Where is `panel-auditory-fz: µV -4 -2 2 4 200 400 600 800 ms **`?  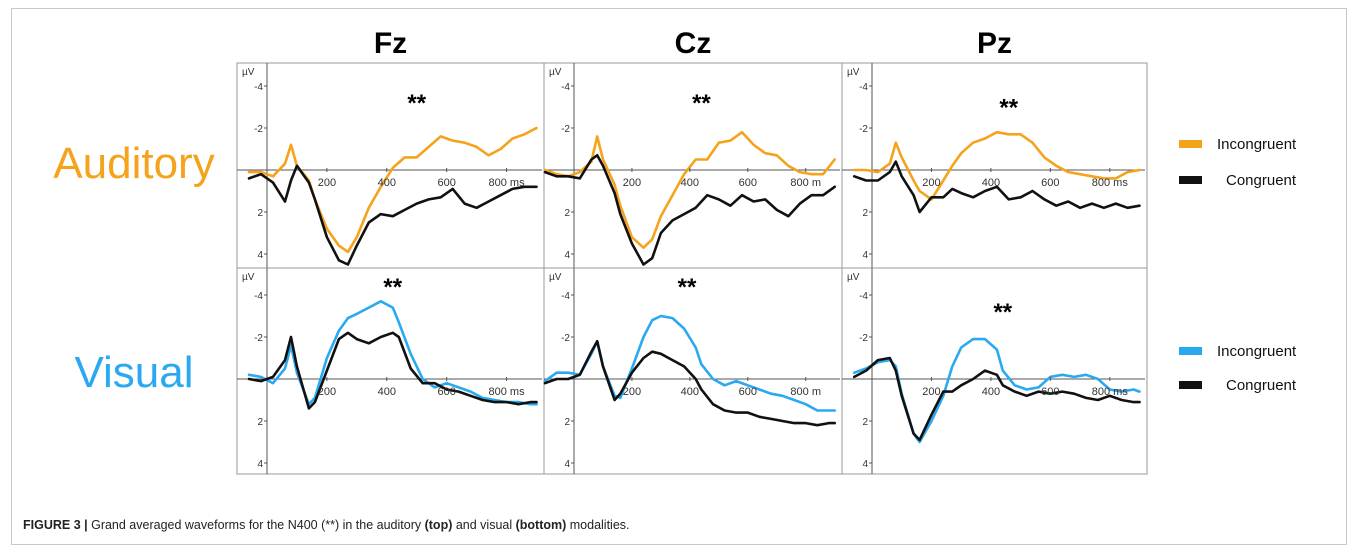
panel-auditory-fz: µV -4 -2 2 4 200 400 600 800 ms ** is located at coordinates (390, 165).